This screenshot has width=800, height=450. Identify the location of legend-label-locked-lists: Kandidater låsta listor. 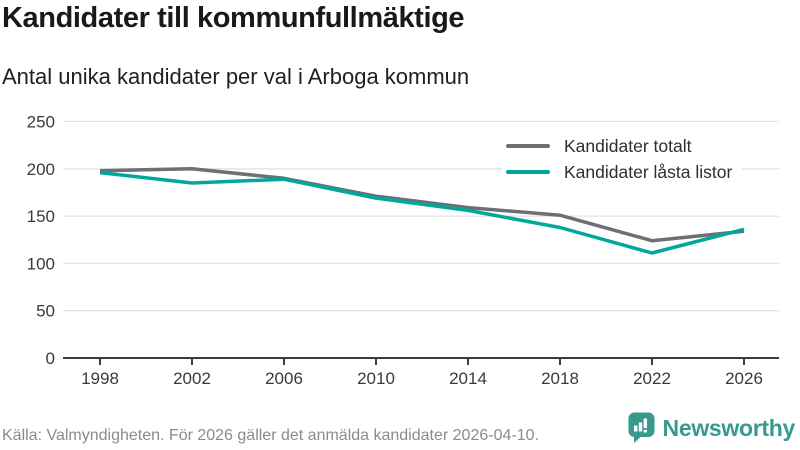
(648, 171).